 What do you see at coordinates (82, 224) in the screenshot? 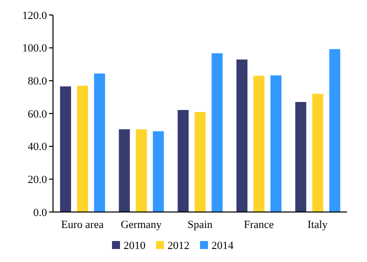
I see `x-tick-label: Euro area` at bounding box center [82, 224].